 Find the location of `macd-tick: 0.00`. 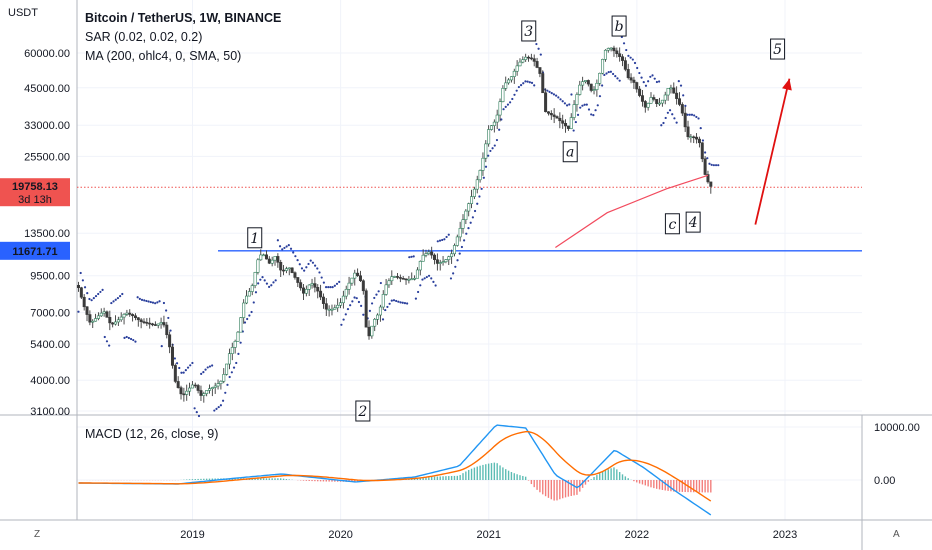

macd-tick: 0.00 is located at coordinates (884, 481).